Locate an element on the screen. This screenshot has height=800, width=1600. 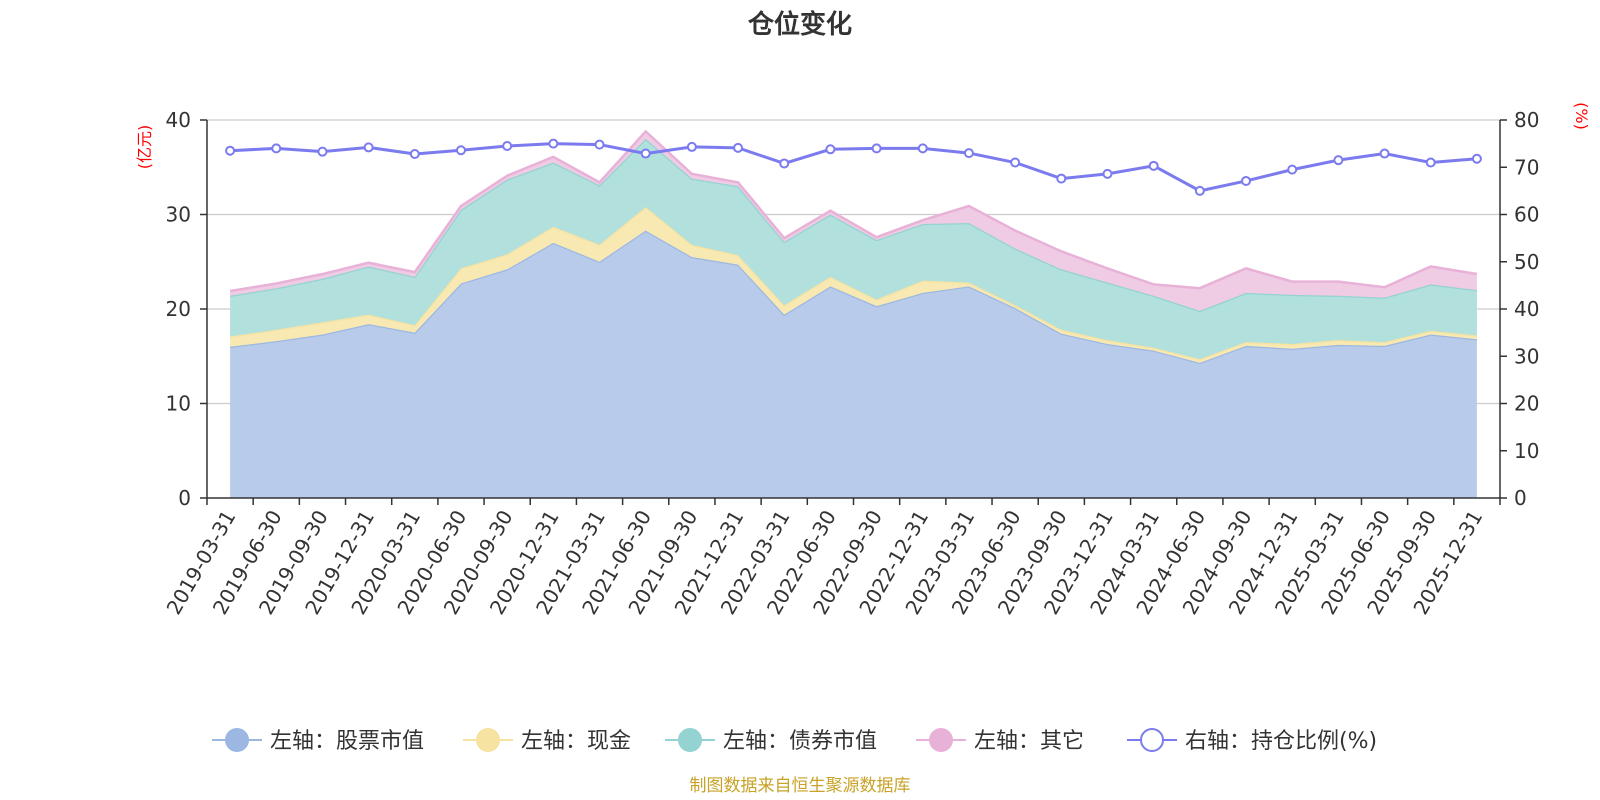
holding-ratio-line is located at coordinates (853, 167).